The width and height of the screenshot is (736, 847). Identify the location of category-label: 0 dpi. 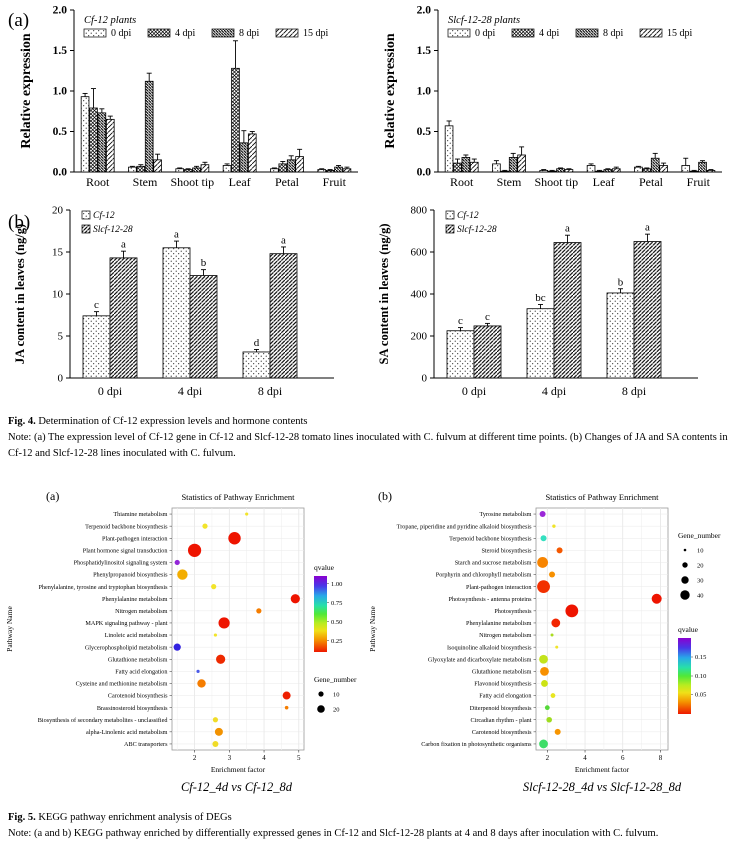
(474, 391).